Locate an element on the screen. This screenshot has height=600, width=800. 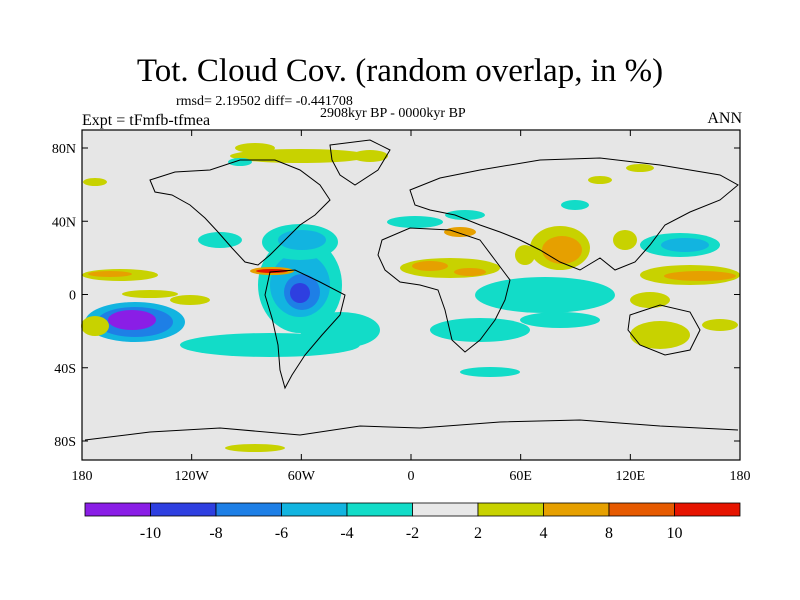
x-tick-label: 120W is located at coordinates (192, 476).